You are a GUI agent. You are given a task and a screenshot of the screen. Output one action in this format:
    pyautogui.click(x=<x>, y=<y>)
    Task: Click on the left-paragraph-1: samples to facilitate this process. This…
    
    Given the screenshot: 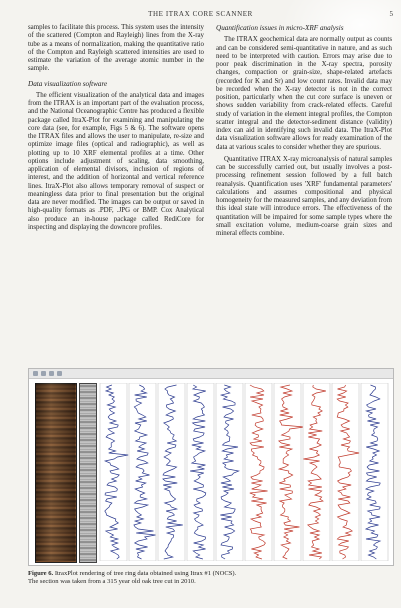 What is the action you would take?
    pyautogui.click(x=116, y=48)
    